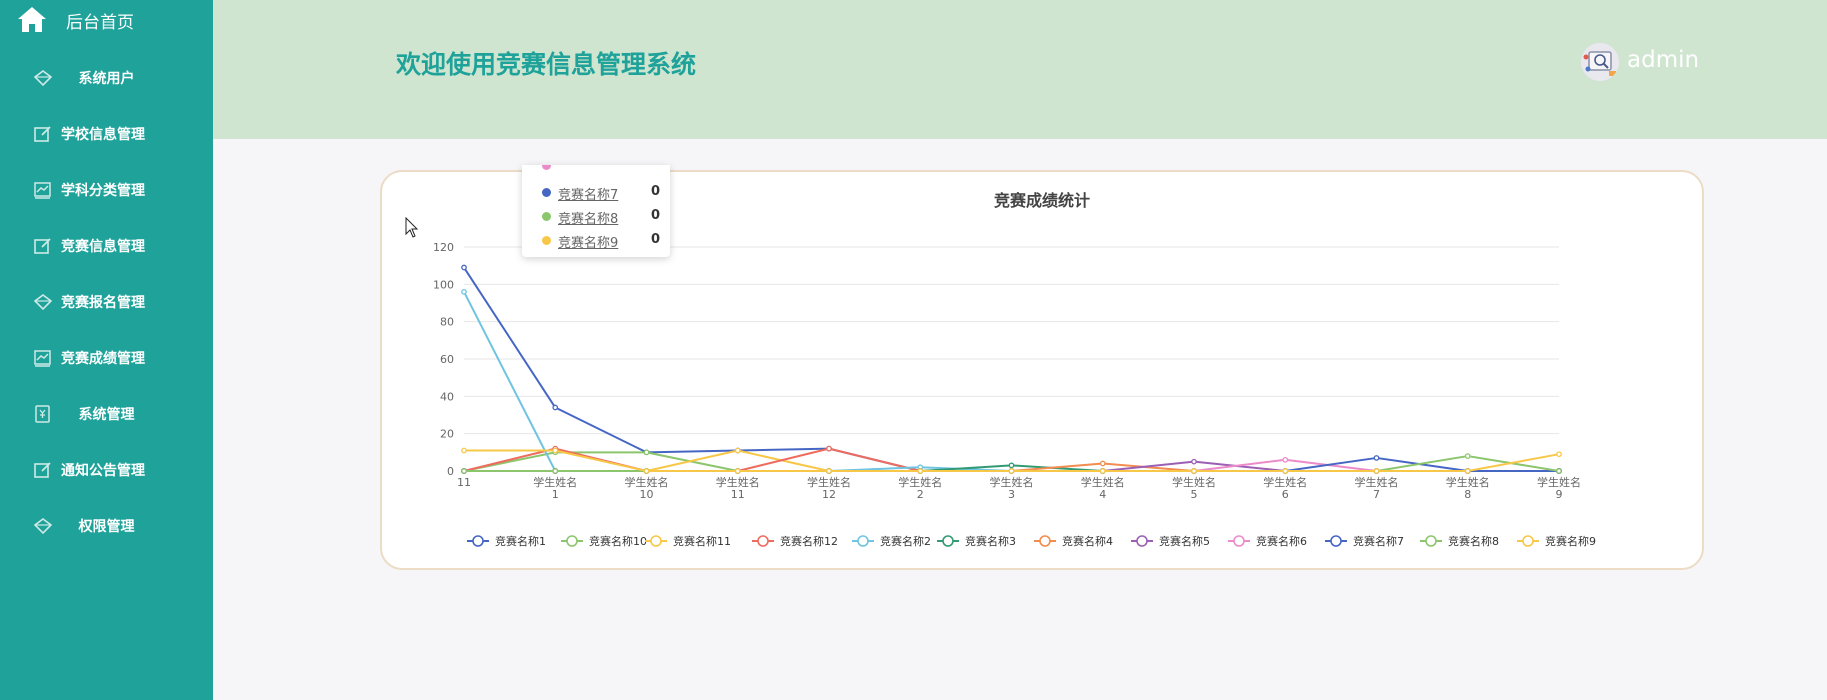 This screenshot has height=700, width=1827. Describe the element at coordinates (920, 488) in the screenshot. I see `x-tick-label: 学生姓名 2` at that location.